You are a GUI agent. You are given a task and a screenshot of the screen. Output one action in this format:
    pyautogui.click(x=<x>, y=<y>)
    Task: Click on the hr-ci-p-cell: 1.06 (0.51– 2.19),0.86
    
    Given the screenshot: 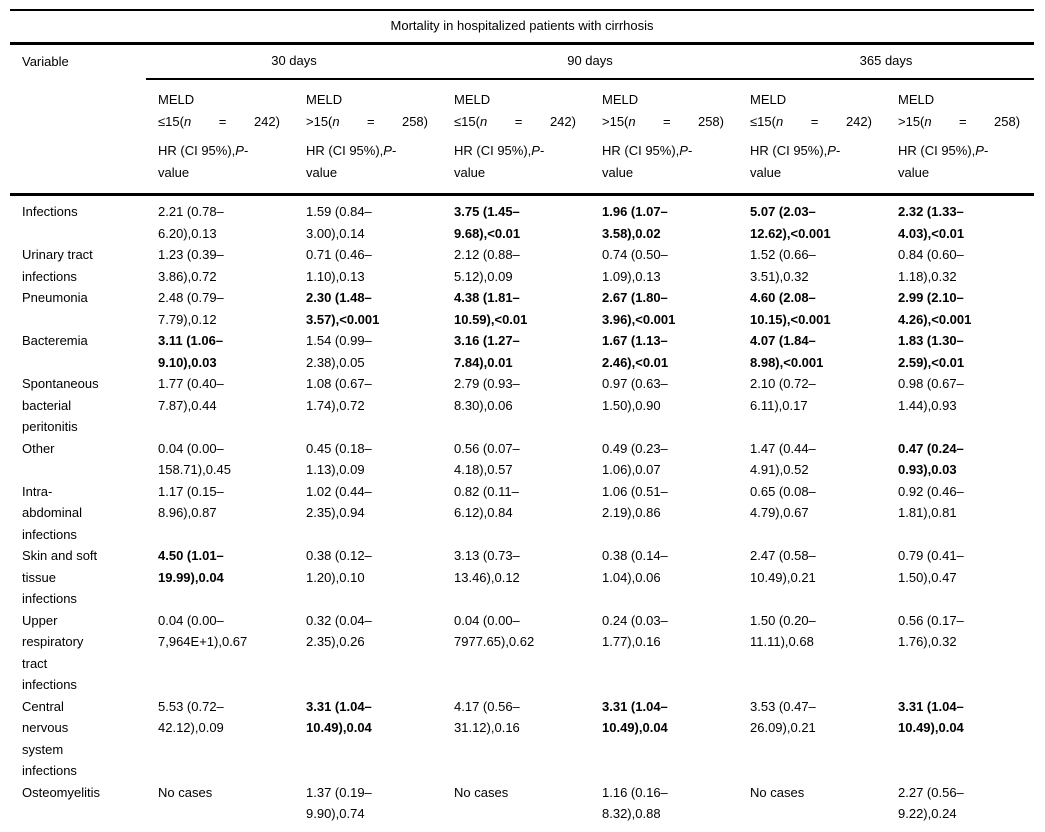 What is the action you would take?
    pyautogui.click(x=635, y=502)
    